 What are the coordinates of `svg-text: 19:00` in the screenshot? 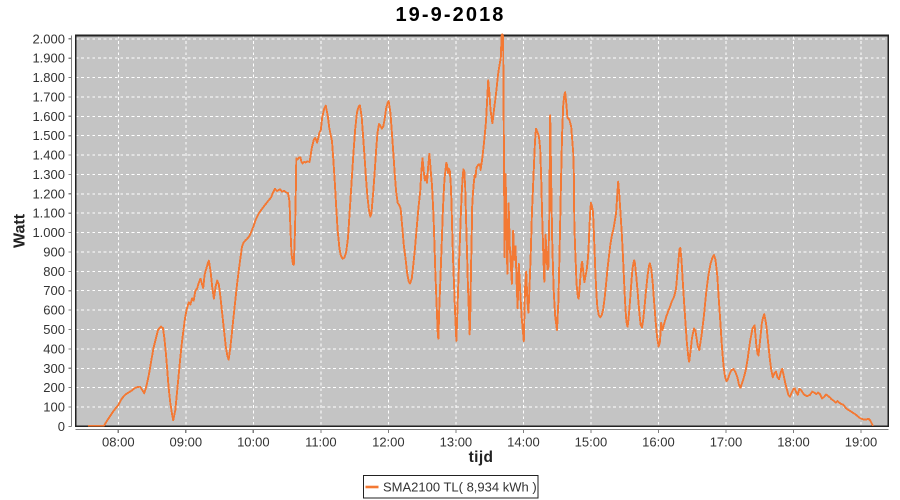 It's located at (861, 441).